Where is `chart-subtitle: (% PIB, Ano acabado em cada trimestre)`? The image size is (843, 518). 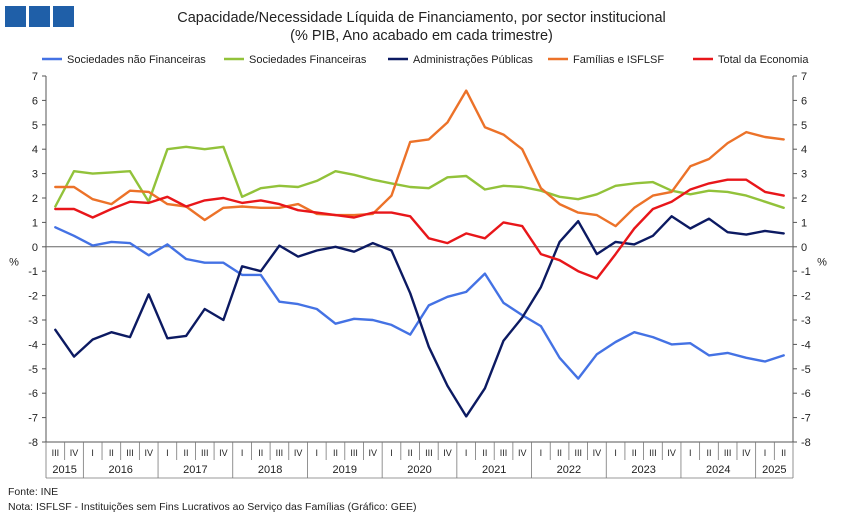
chart-subtitle: (% PIB, Ano acabado em cada trimestre) is located at coordinates (421, 36).